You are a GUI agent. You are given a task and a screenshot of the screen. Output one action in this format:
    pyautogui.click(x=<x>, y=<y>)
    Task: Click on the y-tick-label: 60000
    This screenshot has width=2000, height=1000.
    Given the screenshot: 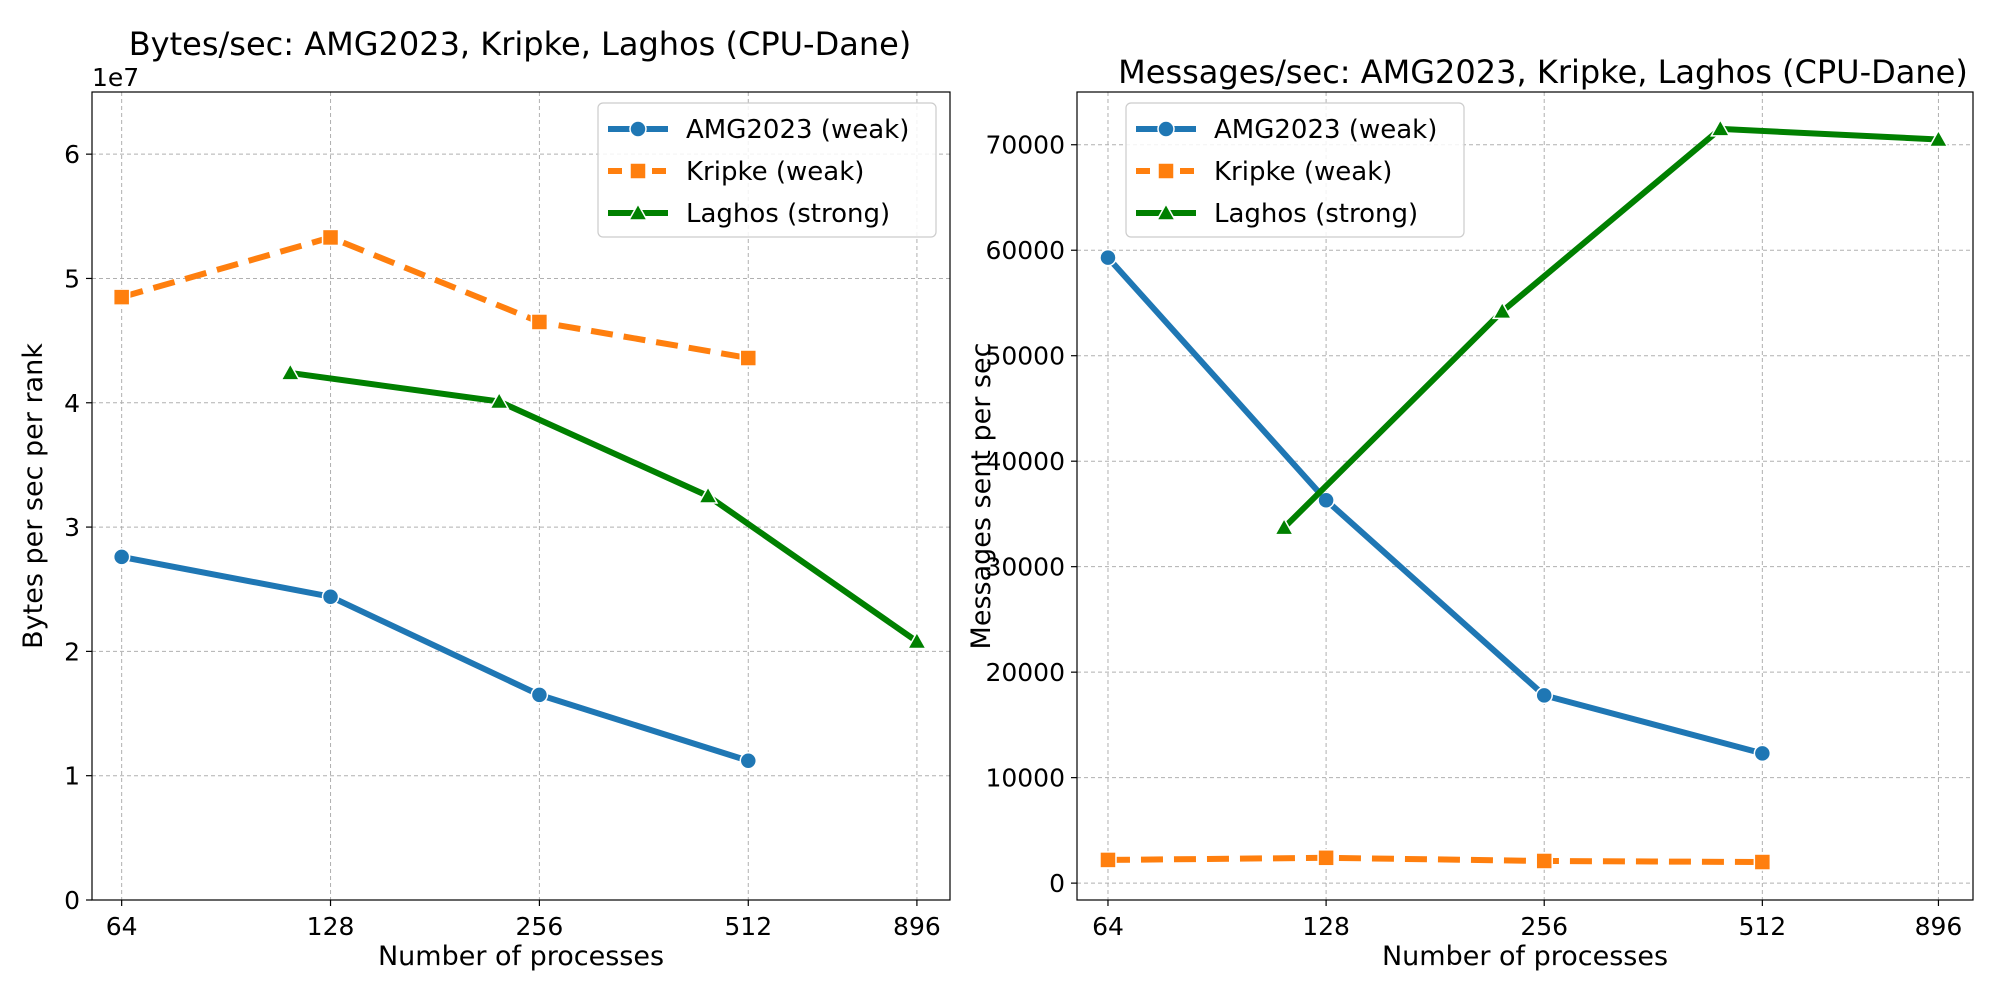 What is the action you would take?
    pyautogui.click(x=1025, y=250)
    